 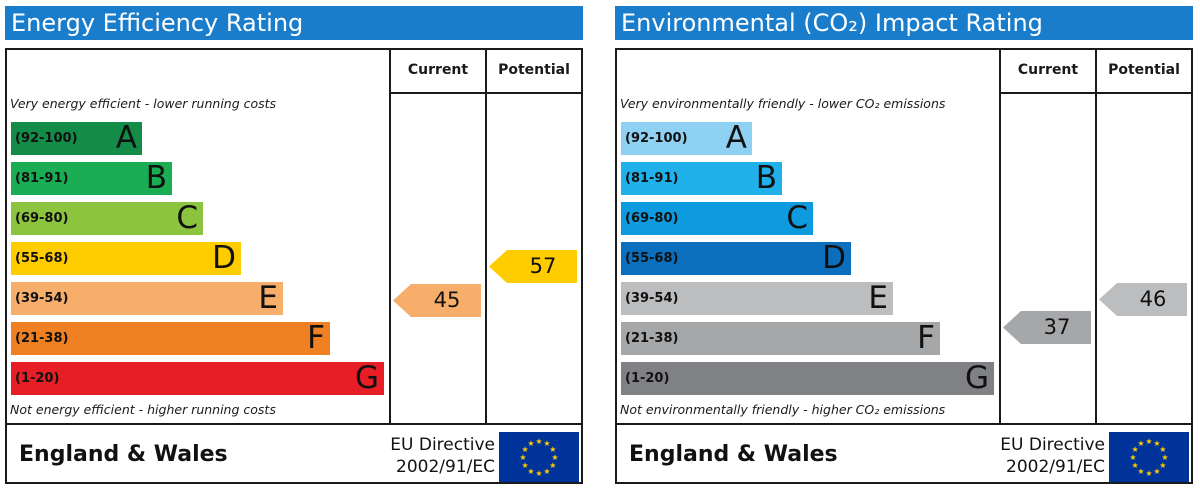 I want to click on current-rating-value: 37, so click(x=1057, y=327).